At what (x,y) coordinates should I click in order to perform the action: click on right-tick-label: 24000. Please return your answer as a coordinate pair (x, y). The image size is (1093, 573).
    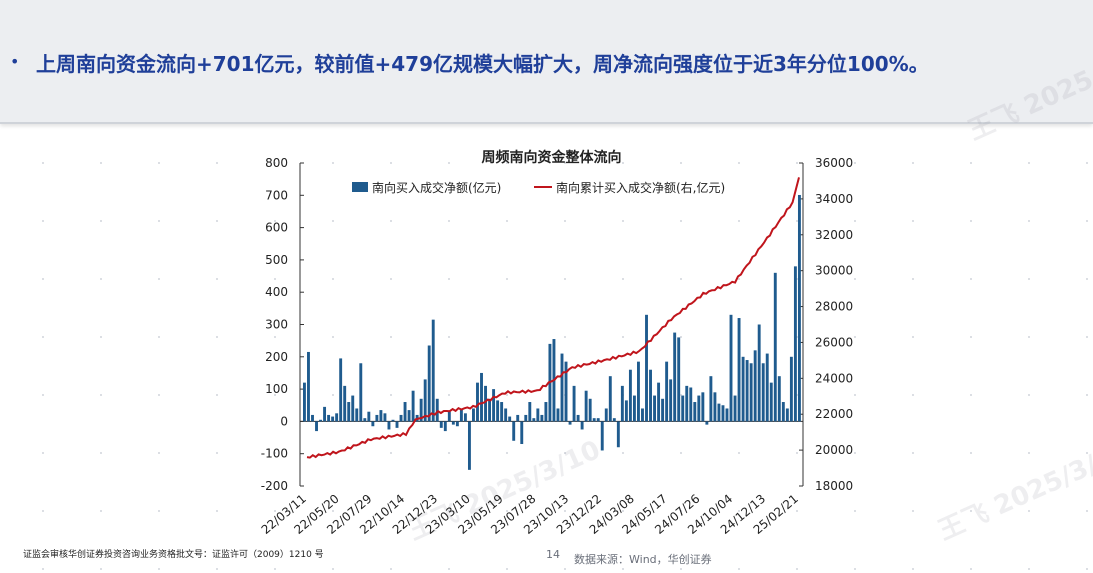
    Looking at the image, I should click on (834, 378).